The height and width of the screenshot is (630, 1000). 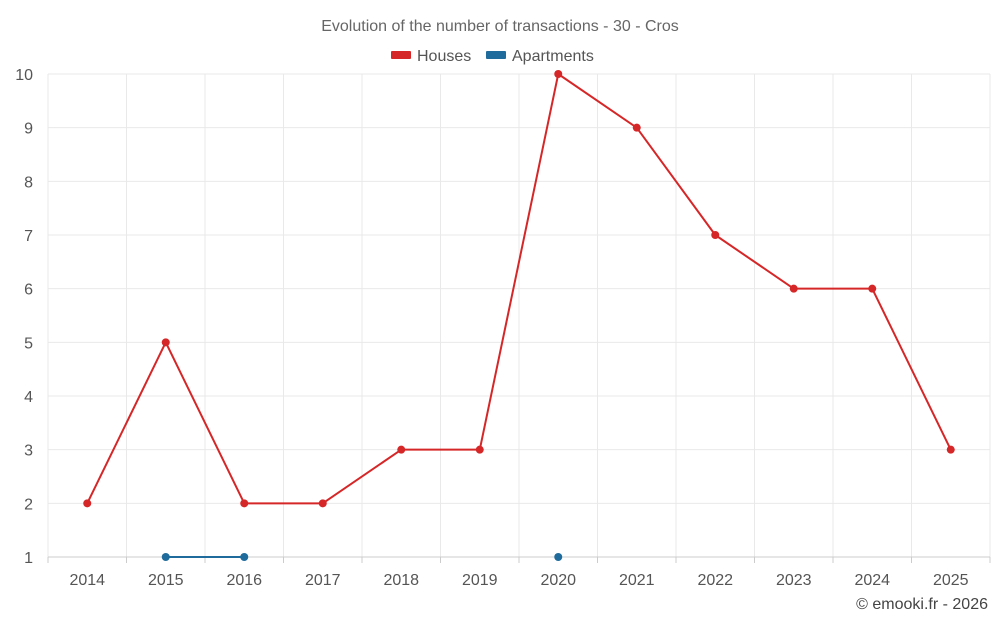 I want to click on data-point-houses-2025, so click(x=950, y=449).